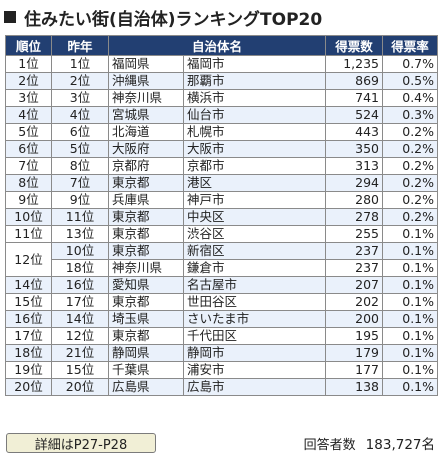 The height and width of the screenshot is (463, 443). I want to click on votes-cell: 294, so click(354, 183).